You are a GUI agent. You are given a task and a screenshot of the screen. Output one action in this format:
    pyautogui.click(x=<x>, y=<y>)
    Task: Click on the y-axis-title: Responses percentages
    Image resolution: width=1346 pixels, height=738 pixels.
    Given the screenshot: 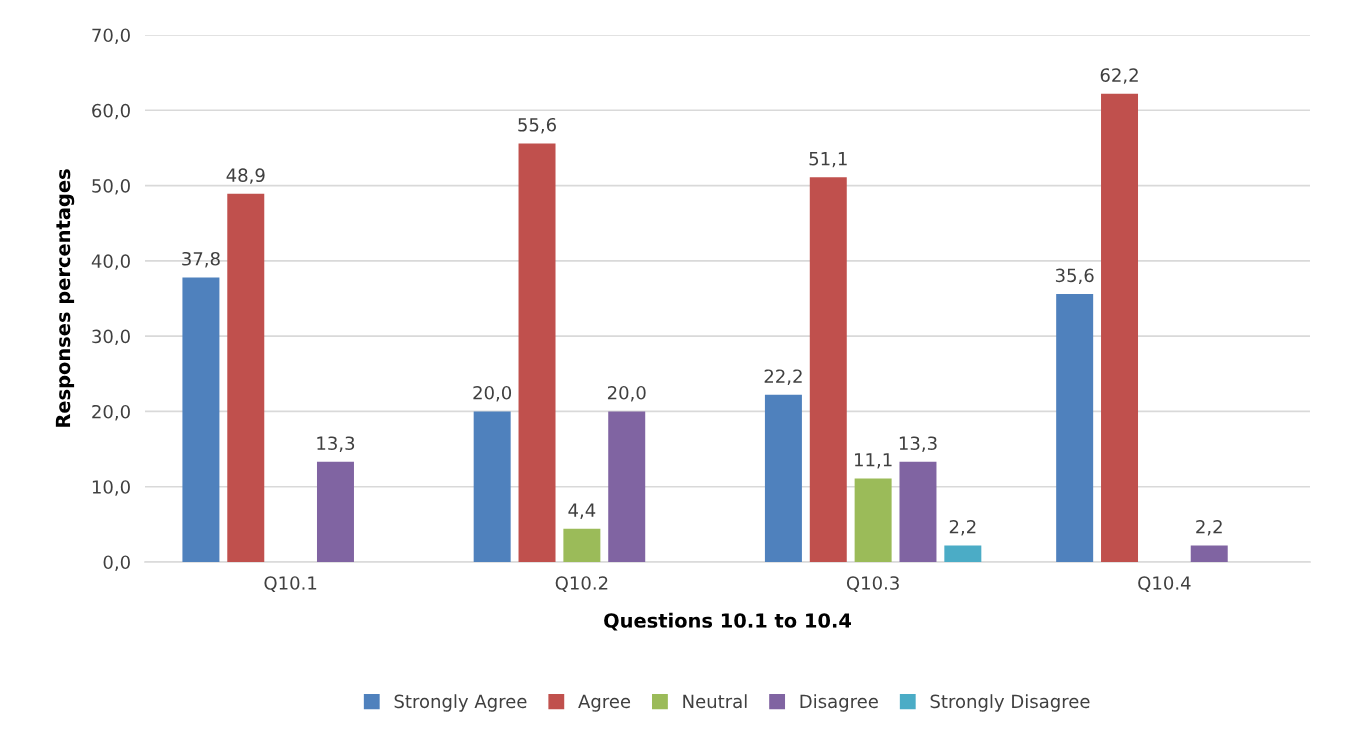 What is the action you would take?
    pyautogui.click(x=65, y=298)
    